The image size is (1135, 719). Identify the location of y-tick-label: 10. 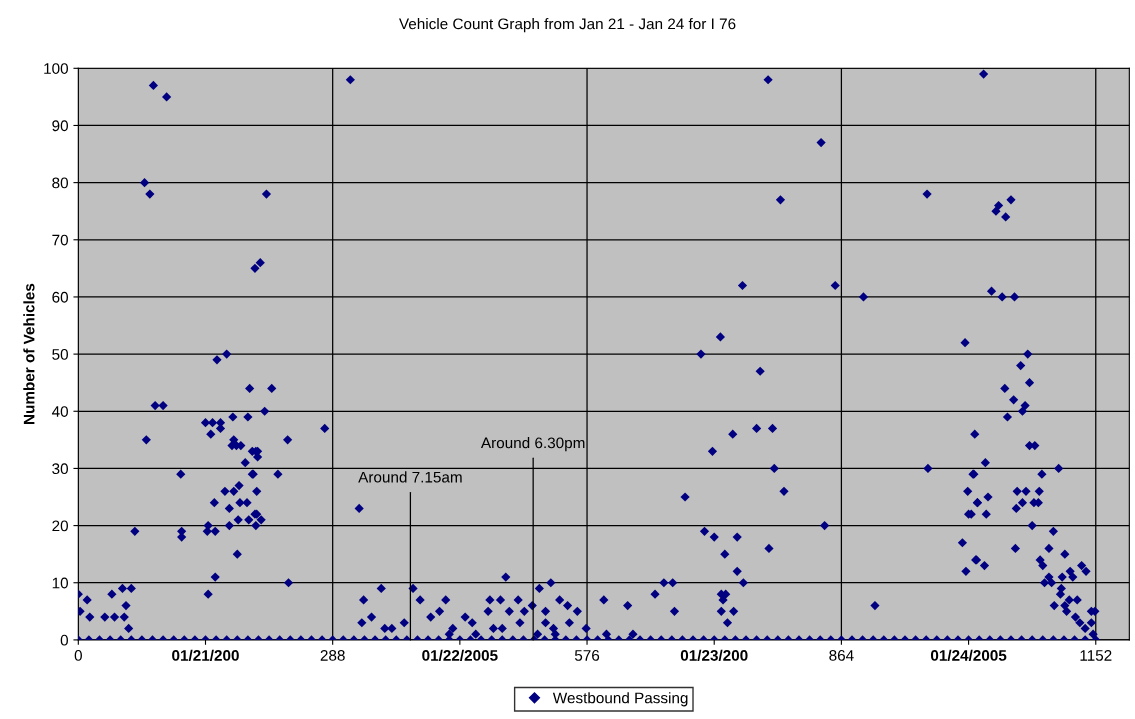
(60, 583).